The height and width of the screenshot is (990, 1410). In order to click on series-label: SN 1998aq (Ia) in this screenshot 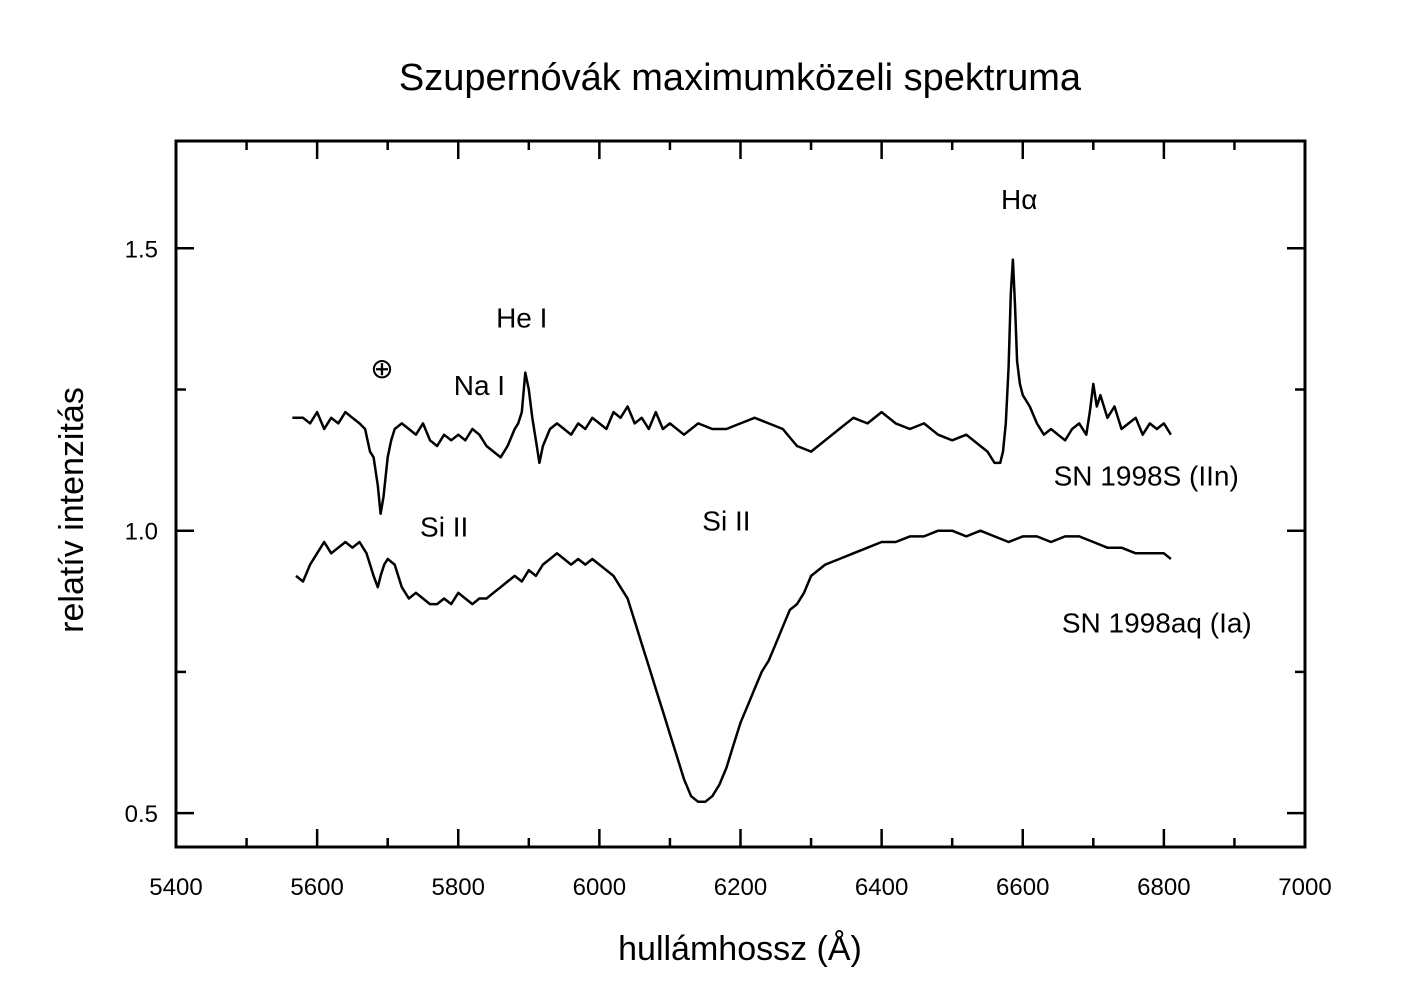, I will do `click(1157, 622)`.